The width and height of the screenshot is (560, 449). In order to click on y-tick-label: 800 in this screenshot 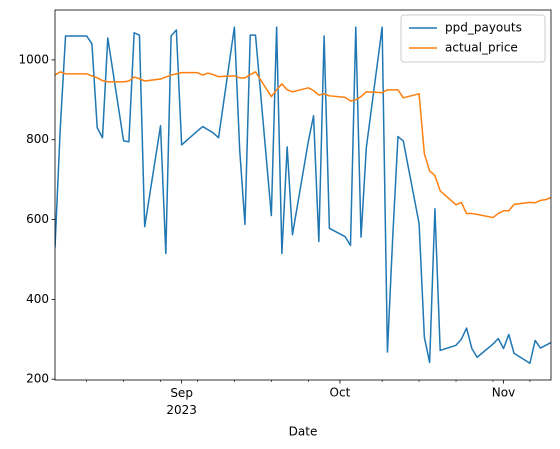, I will do `click(37, 139)`.